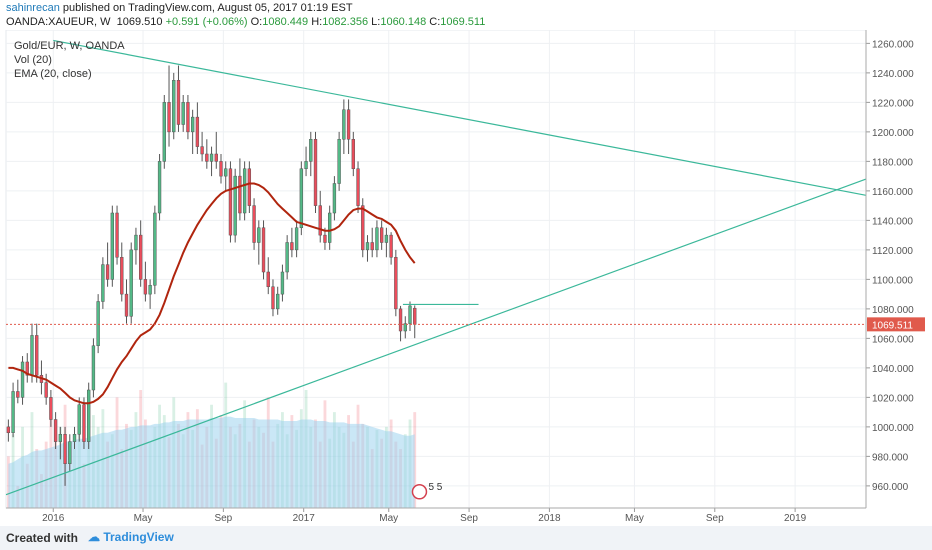 Image resolution: width=932 pixels, height=550 pixels. What do you see at coordinates (139, 22) in the screenshot?
I see `last-price: 1069.510` at bounding box center [139, 22].